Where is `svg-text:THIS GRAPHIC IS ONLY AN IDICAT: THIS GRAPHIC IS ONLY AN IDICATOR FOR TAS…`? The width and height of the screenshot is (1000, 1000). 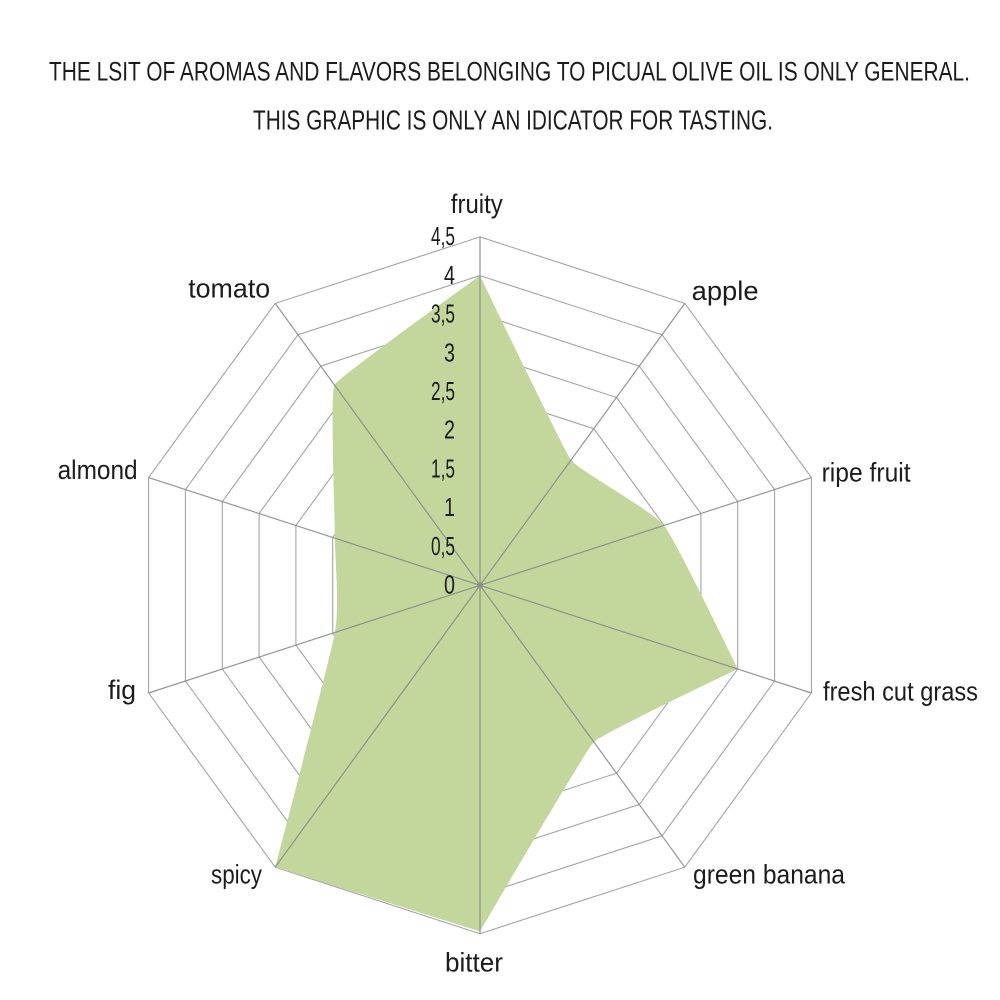
svg-text:THIS GRAPHIC IS ONLY AN IDICAT: THIS GRAPHIC IS ONLY AN IDICATOR FOR TAS… is located at coordinates (513, 120).